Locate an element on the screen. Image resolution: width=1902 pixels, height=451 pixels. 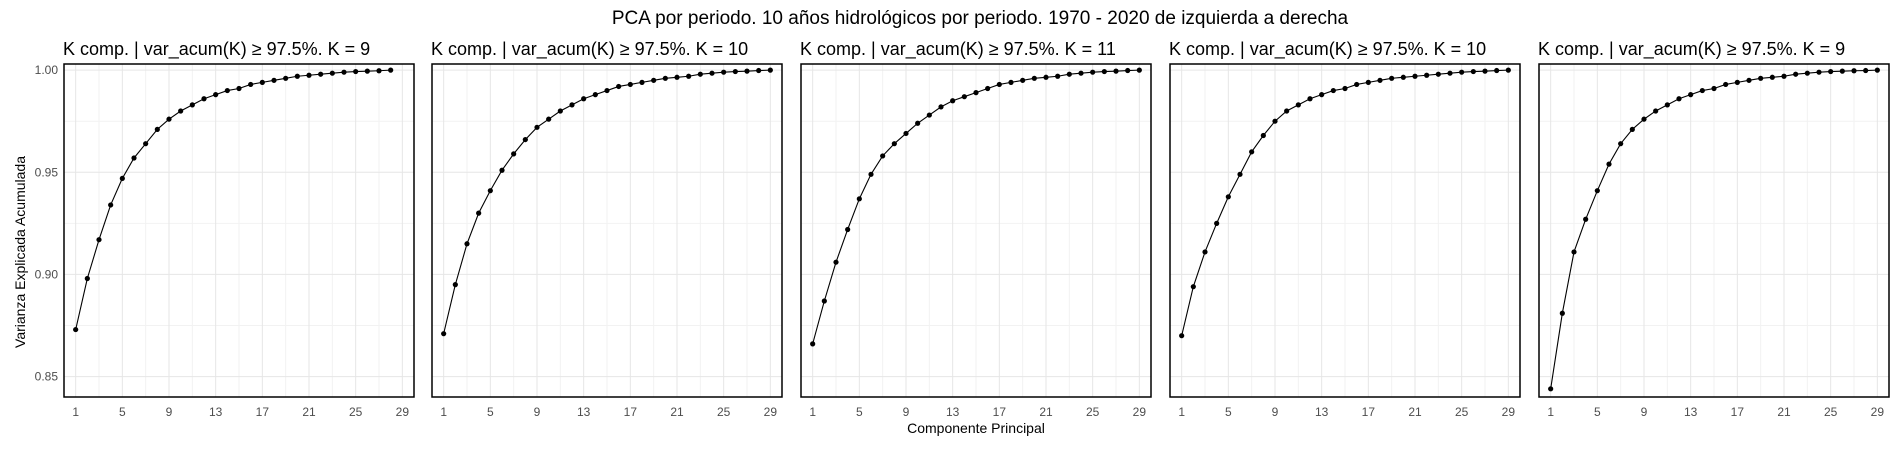
y-tick-label: 0.90 is located at coordinates (47, 274).